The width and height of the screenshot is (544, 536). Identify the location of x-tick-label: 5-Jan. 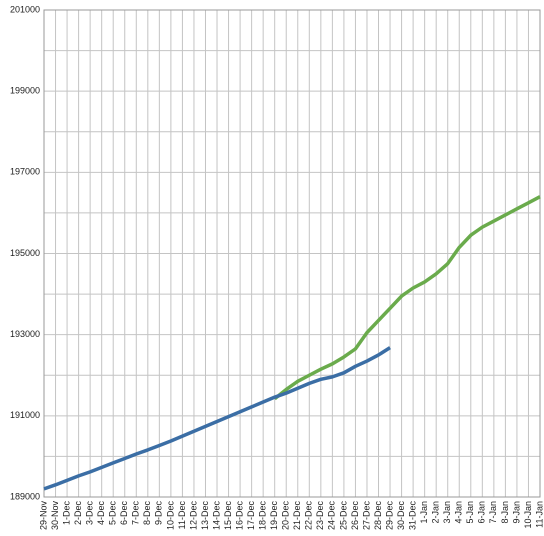
(470, 512).